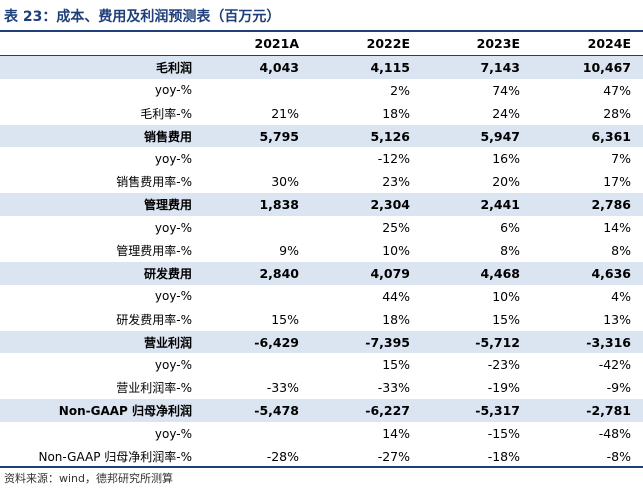 This screenshot has width=643, height=495. I want to click on value-cell: 9%, so click(255, 250).